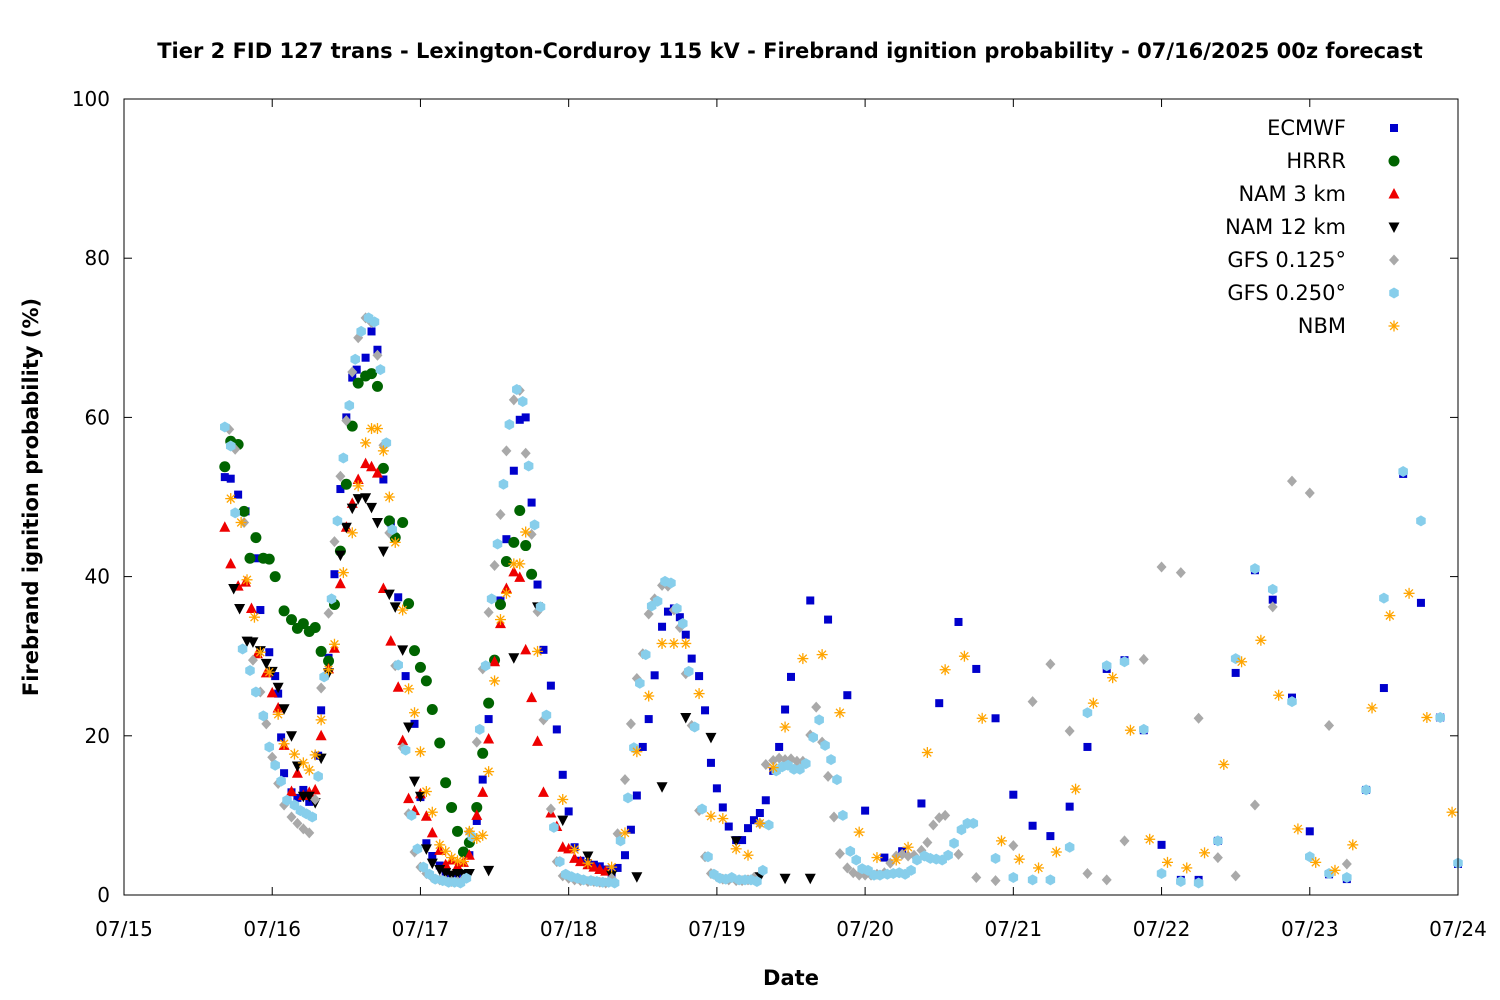  I want to click on legend-label: GFS 0.250°, so click(1286, 293).